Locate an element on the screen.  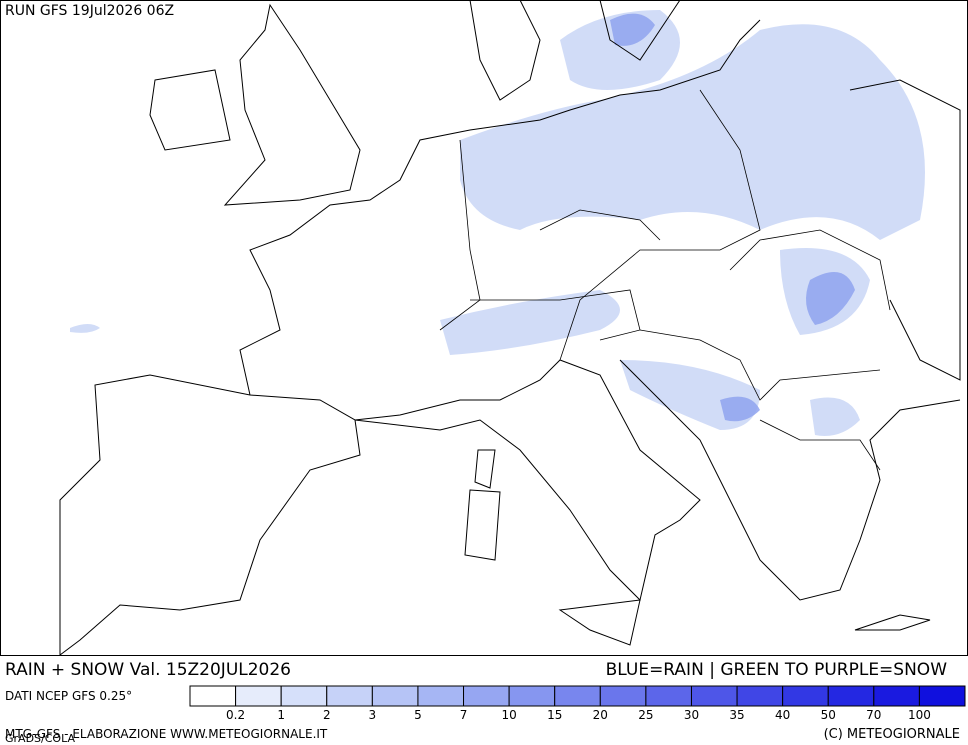
france-italy-coast is located at coordinates (527, 480).